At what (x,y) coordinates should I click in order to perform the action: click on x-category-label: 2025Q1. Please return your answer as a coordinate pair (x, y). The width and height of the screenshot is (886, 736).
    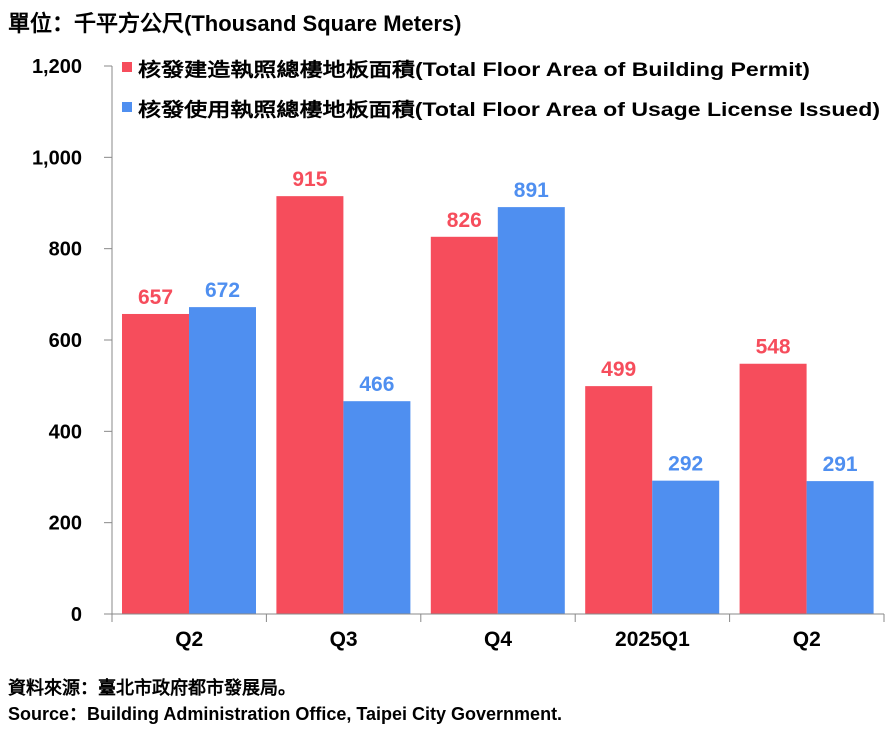
    Looking at the image, I should click on (652, 639).